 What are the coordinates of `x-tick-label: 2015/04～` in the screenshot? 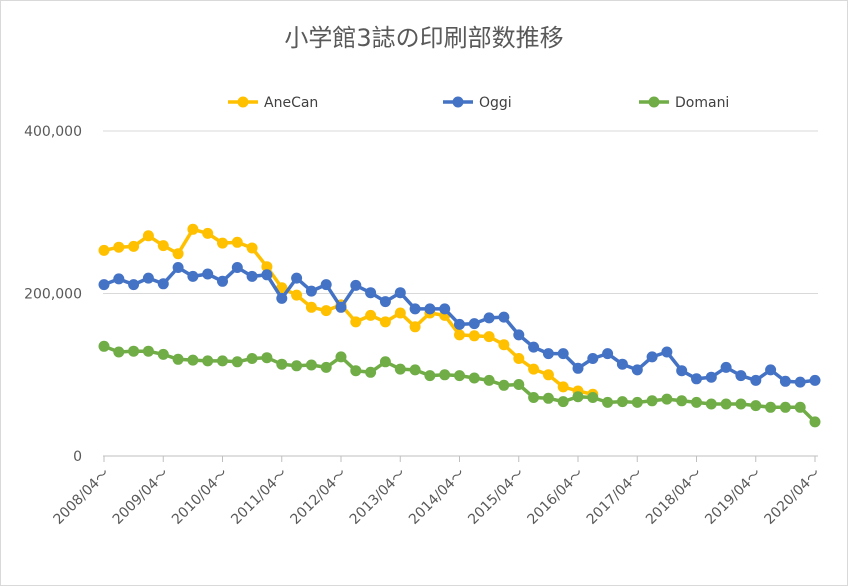 It's located at (496, 497).